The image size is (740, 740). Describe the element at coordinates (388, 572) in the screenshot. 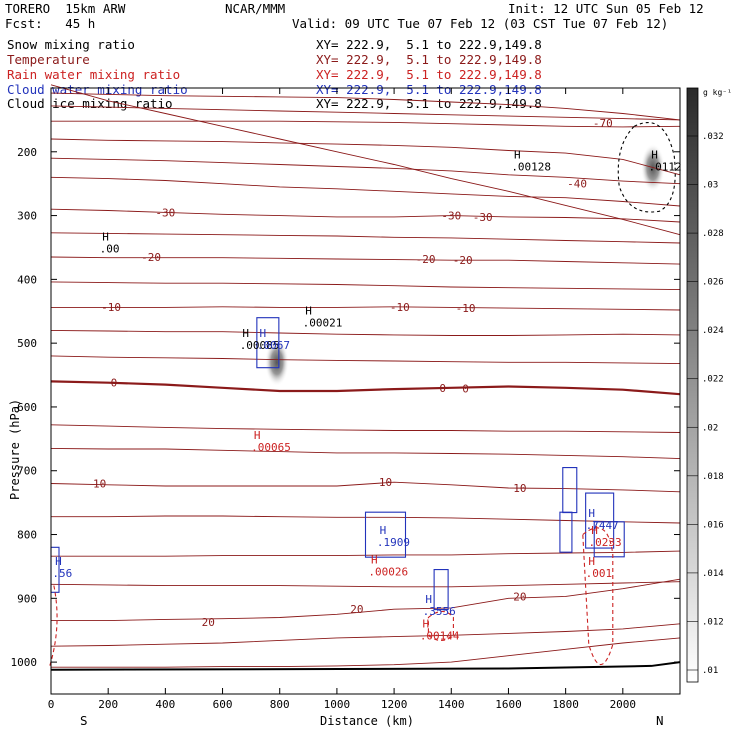

I see `maximum-value-label: .00026` at that location.